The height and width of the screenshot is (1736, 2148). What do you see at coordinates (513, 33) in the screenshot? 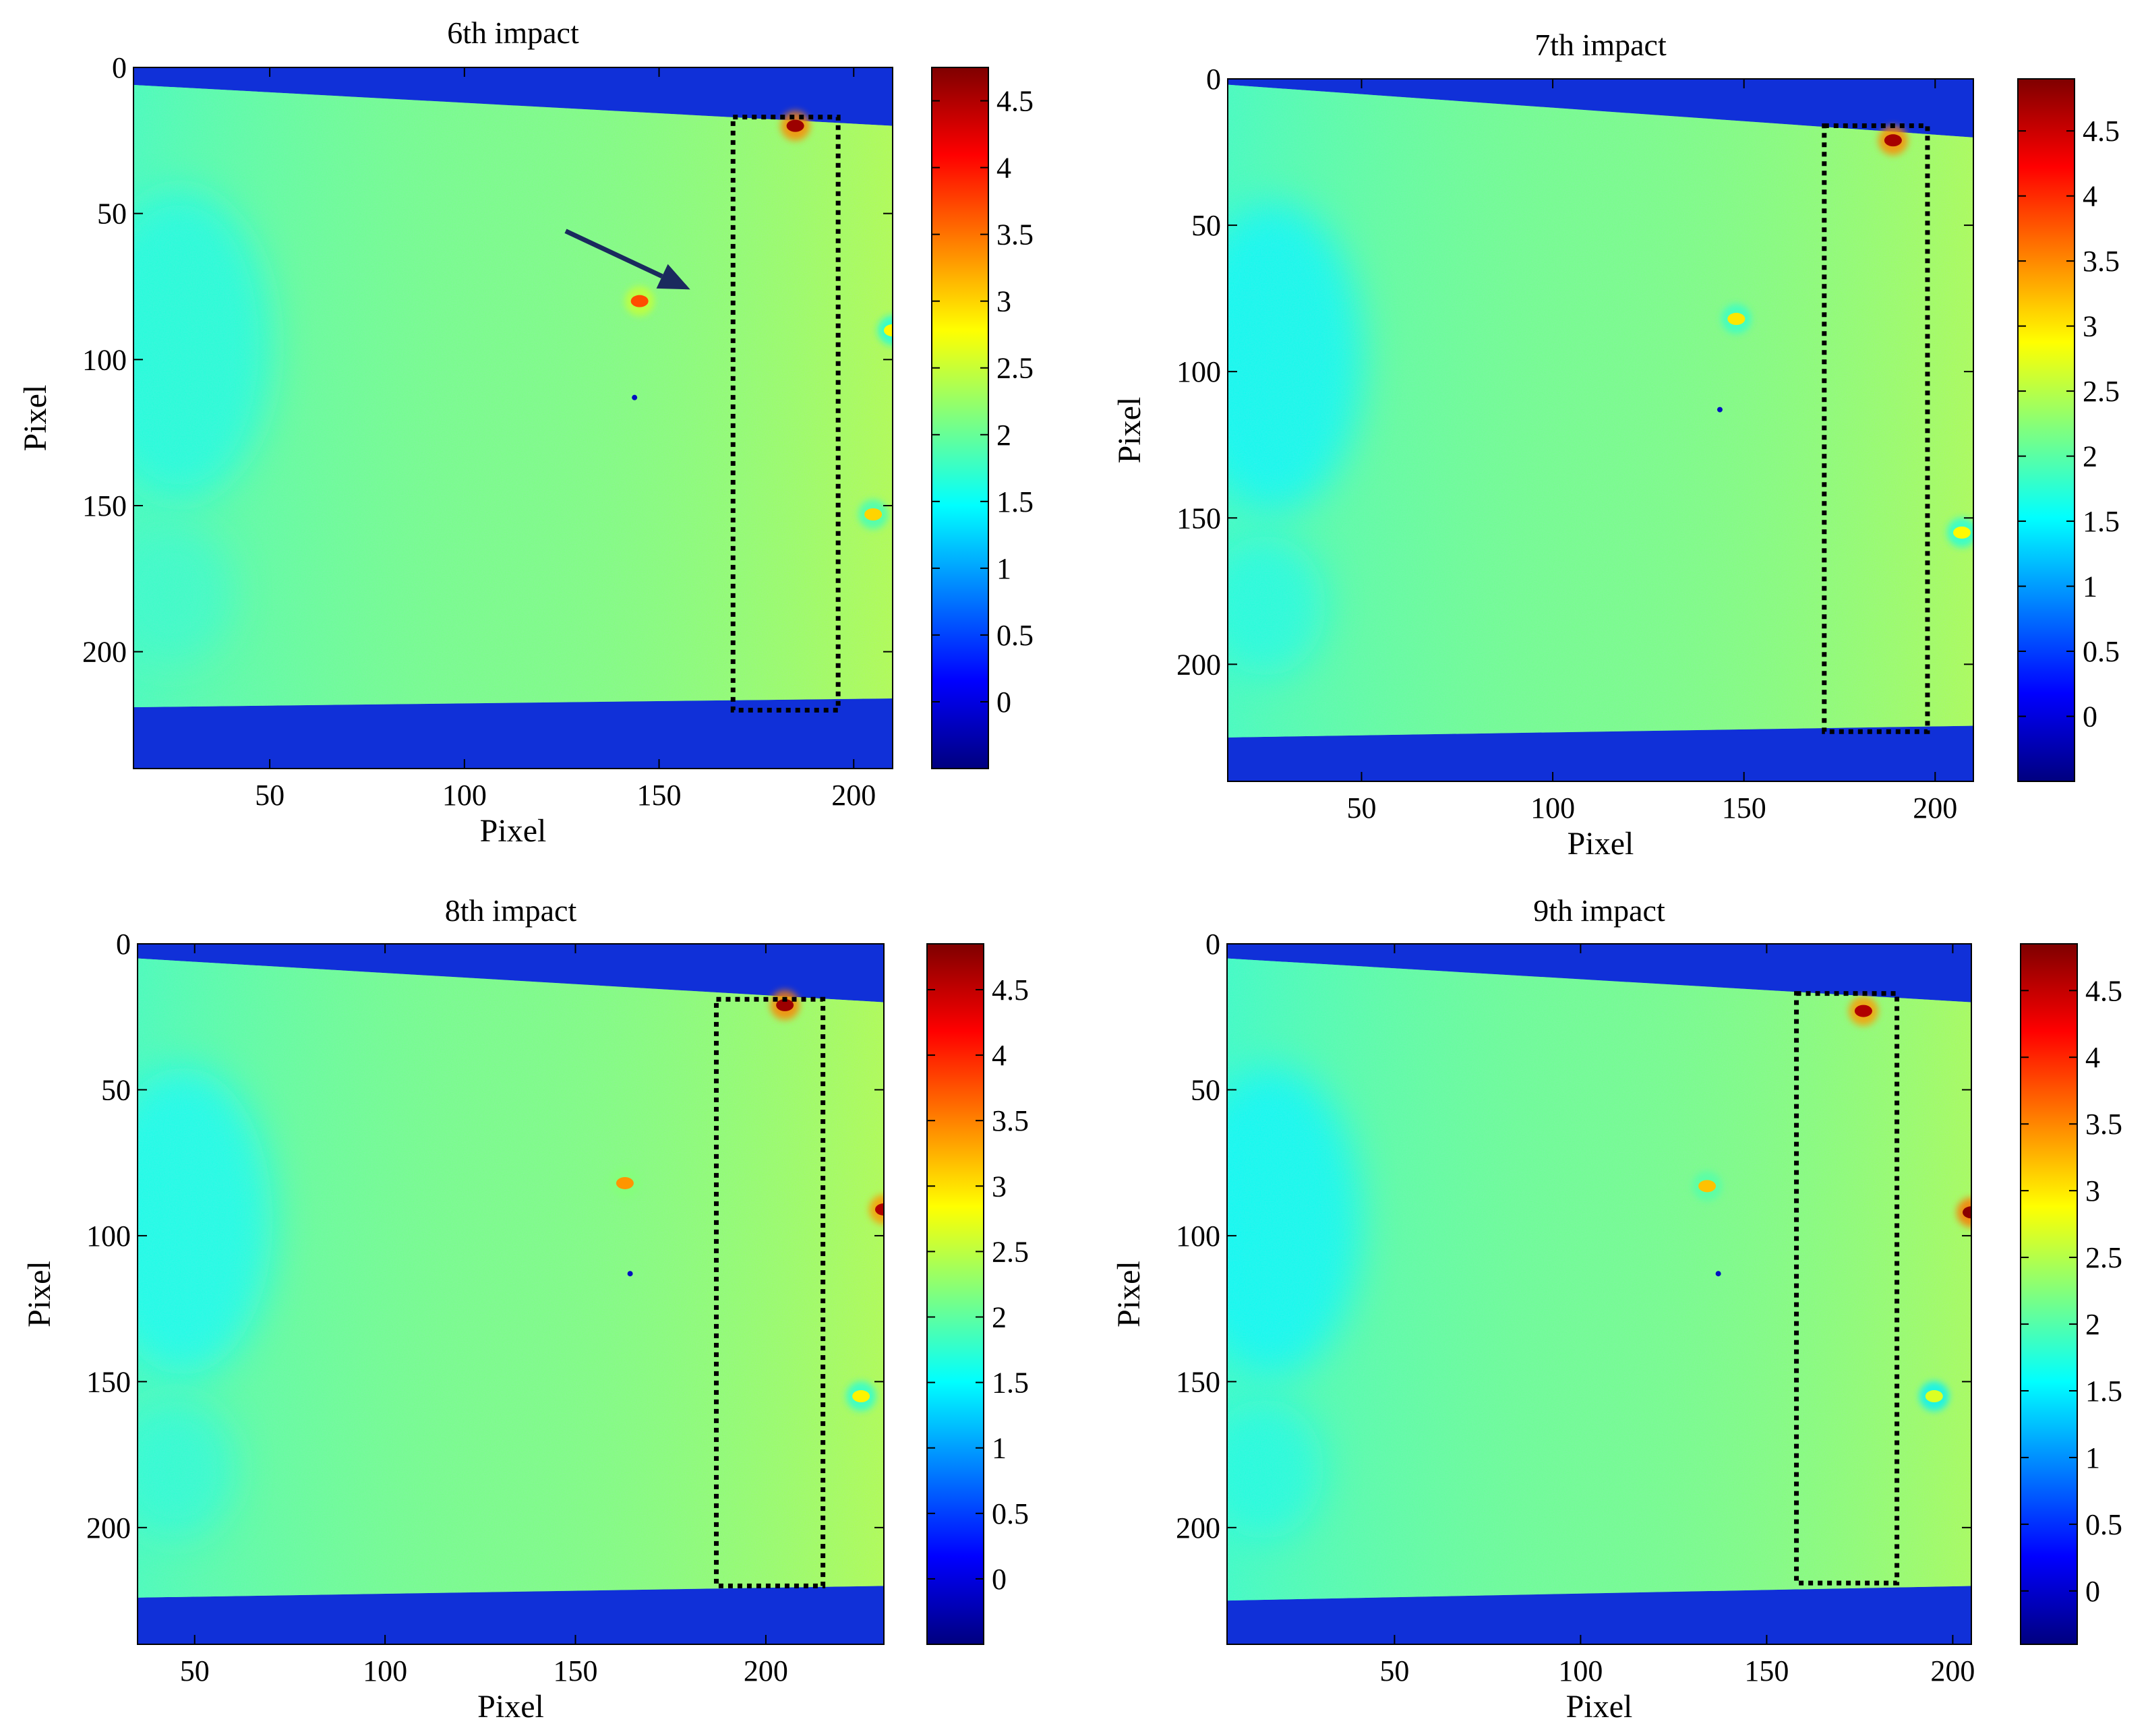
I see `panel-title: 6th impact` at bounding box center [513, 33].